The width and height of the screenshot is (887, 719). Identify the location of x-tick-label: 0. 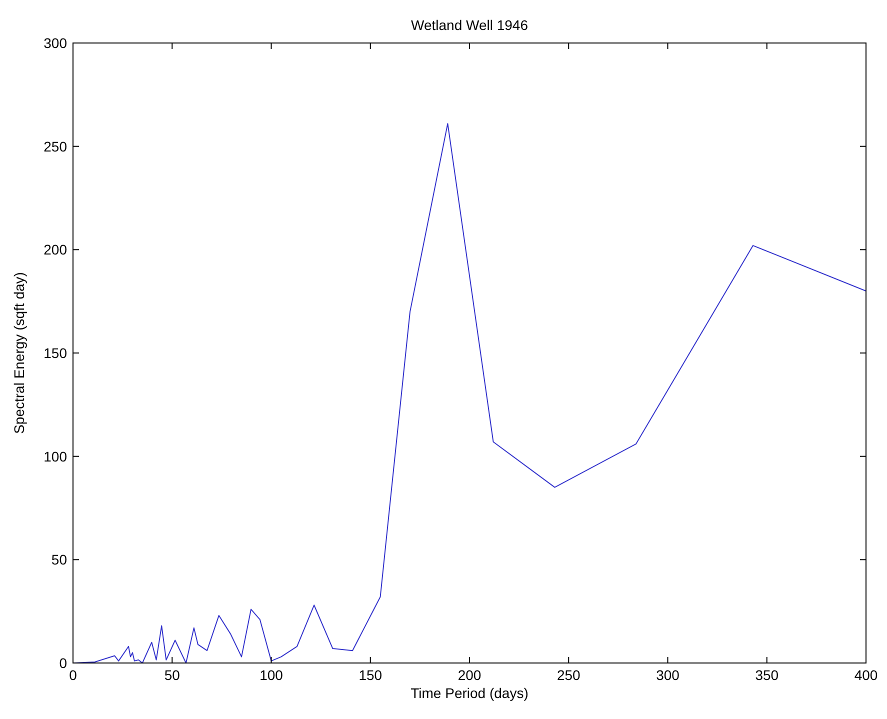
(73, 675).